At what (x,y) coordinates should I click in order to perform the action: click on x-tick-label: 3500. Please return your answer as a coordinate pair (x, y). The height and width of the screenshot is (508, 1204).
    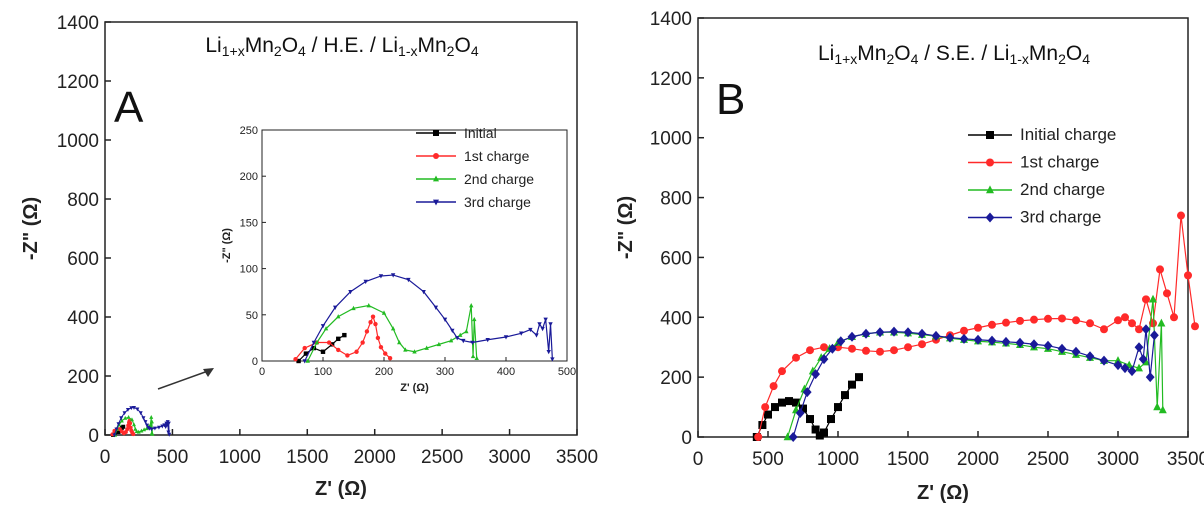
    Looking at the image, I should click on (1185, 459).